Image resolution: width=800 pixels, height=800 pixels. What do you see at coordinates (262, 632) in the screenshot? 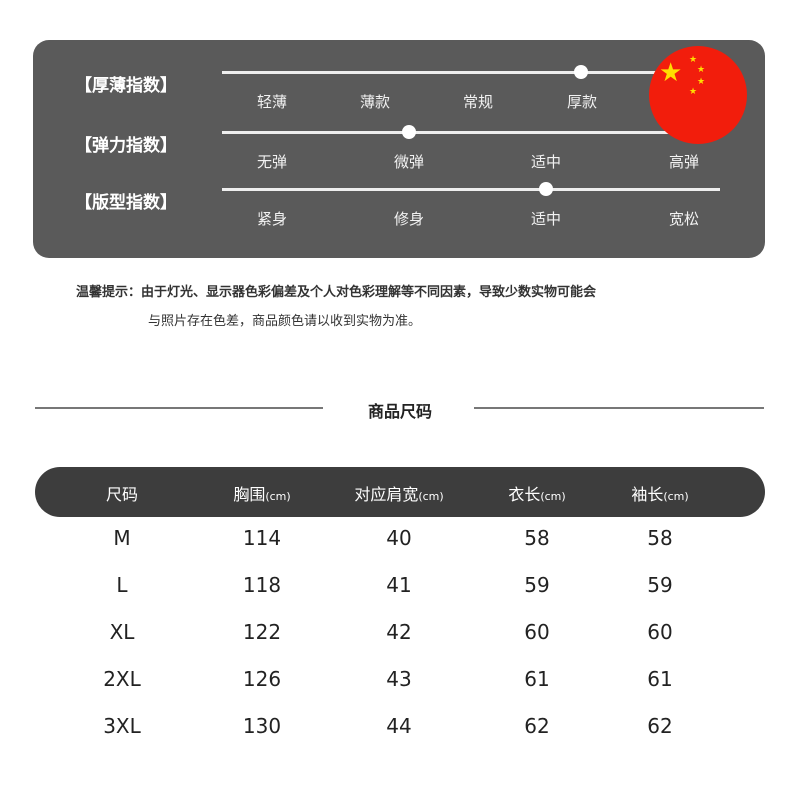
I see `table-cell: 122` at bounding box center [262, 632].